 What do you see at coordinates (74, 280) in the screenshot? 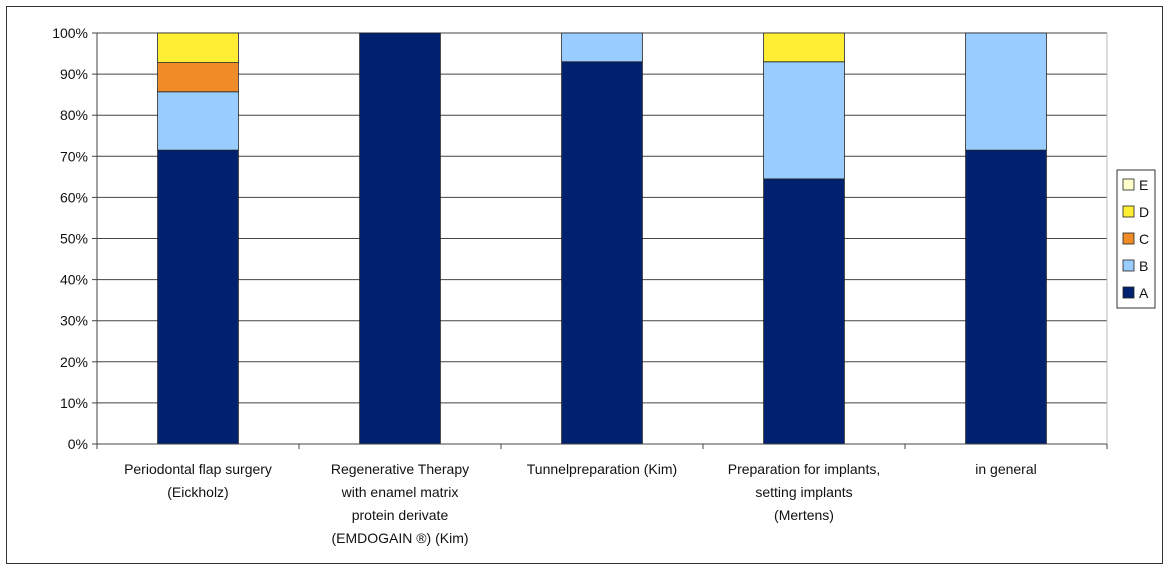
I see `y-tick-label: 40%` at bounding box center [74, 280].